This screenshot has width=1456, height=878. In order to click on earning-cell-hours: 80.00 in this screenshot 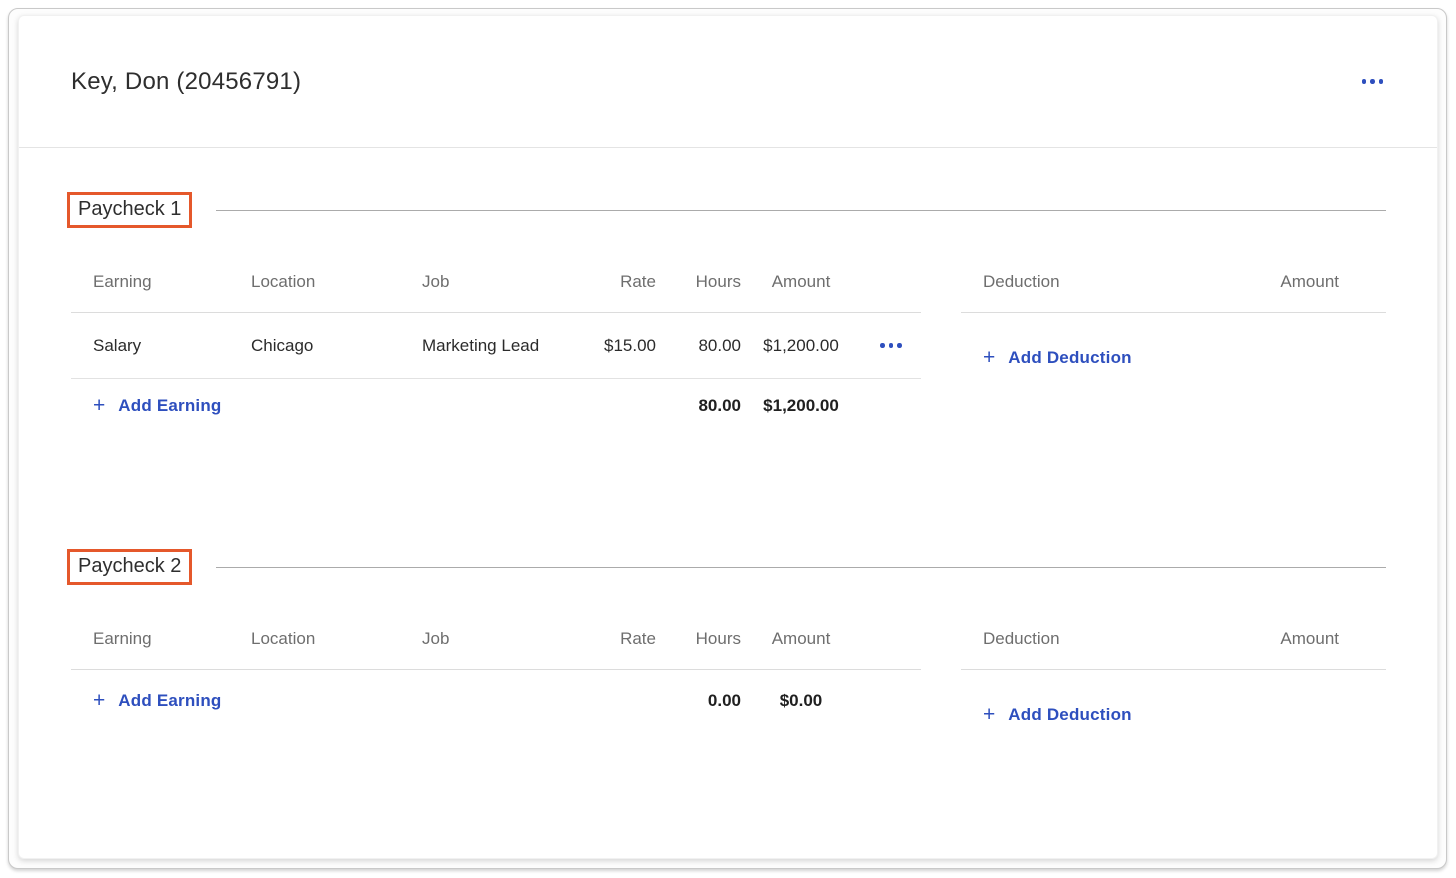, I will do `click(719, 345)`.